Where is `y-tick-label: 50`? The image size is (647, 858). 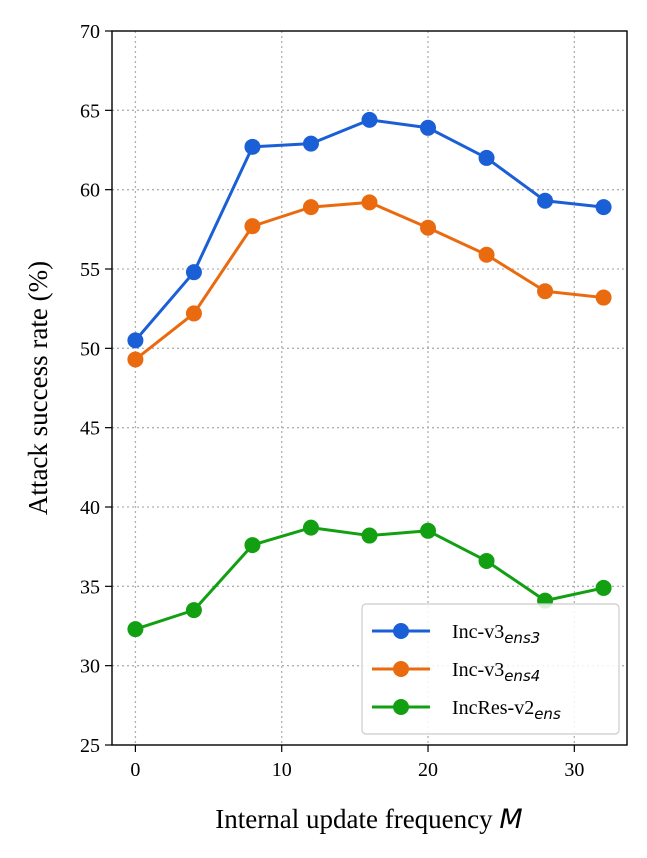
y-tick-label: 50 is located at coordinates (90, 349).